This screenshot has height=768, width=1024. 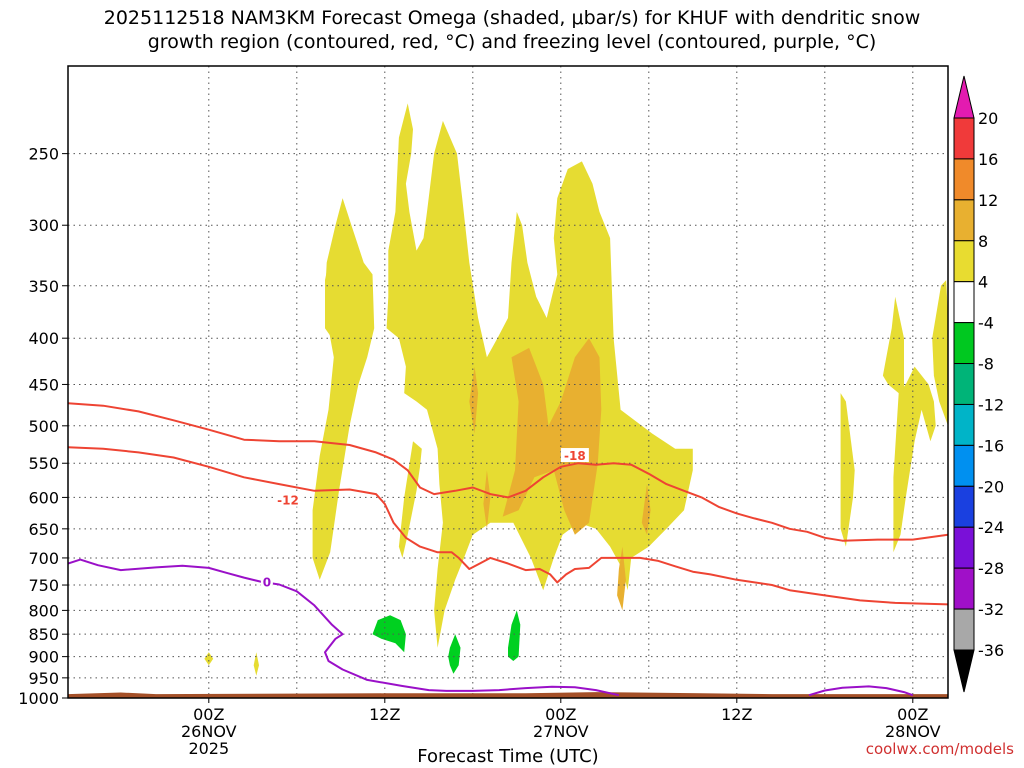 What do you see at coordinates (43, 154) in the screenshot?
I see `y-tick-label: 250` at bounding box center [43, 154].